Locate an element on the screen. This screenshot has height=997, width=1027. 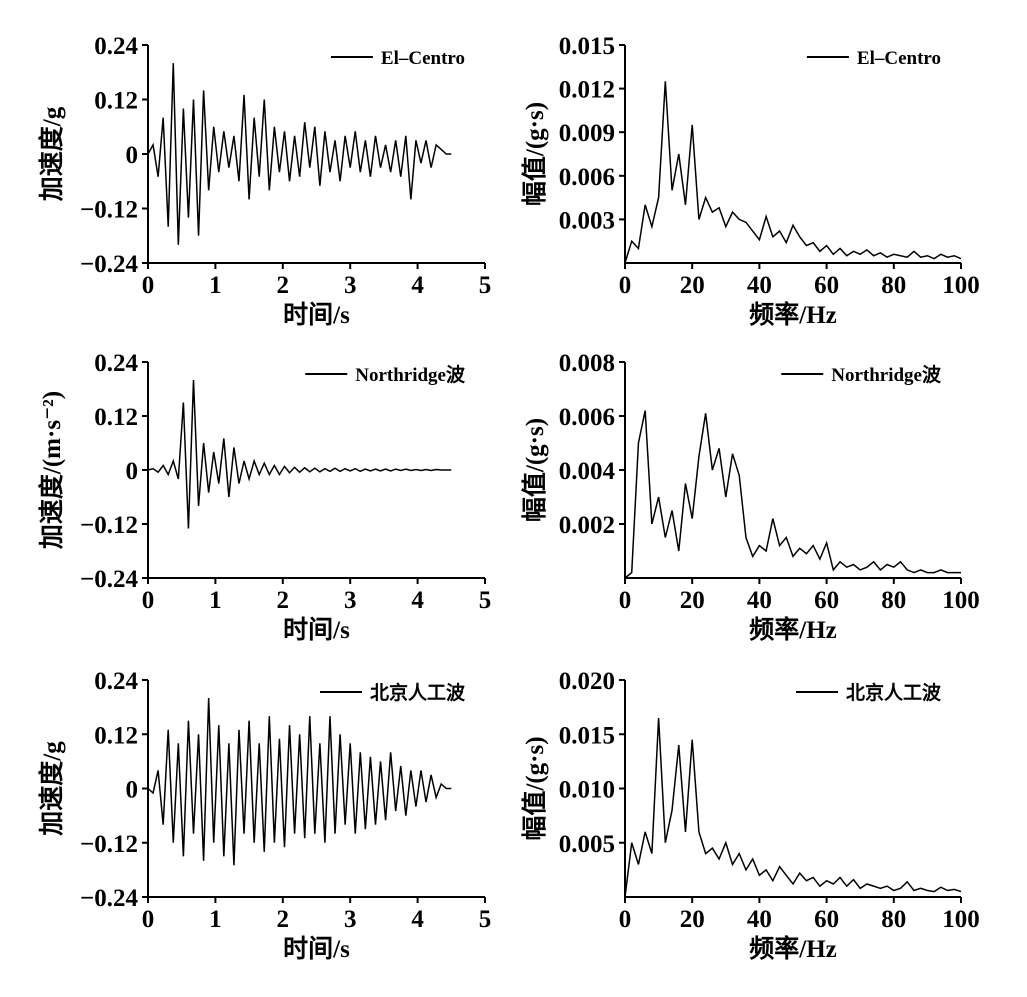
y-tick-label: 0.012 is located at coordinates (587, 90).